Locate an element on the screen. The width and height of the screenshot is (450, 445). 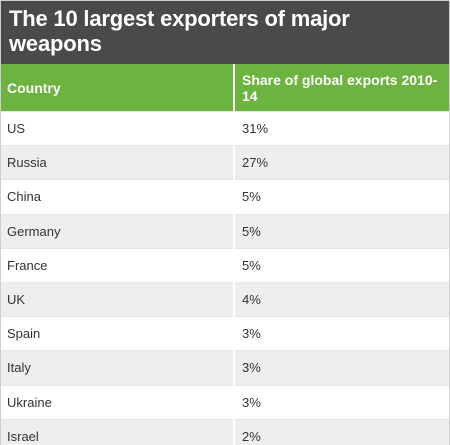
share-cell: 27% is located at coordinates (341, 162).